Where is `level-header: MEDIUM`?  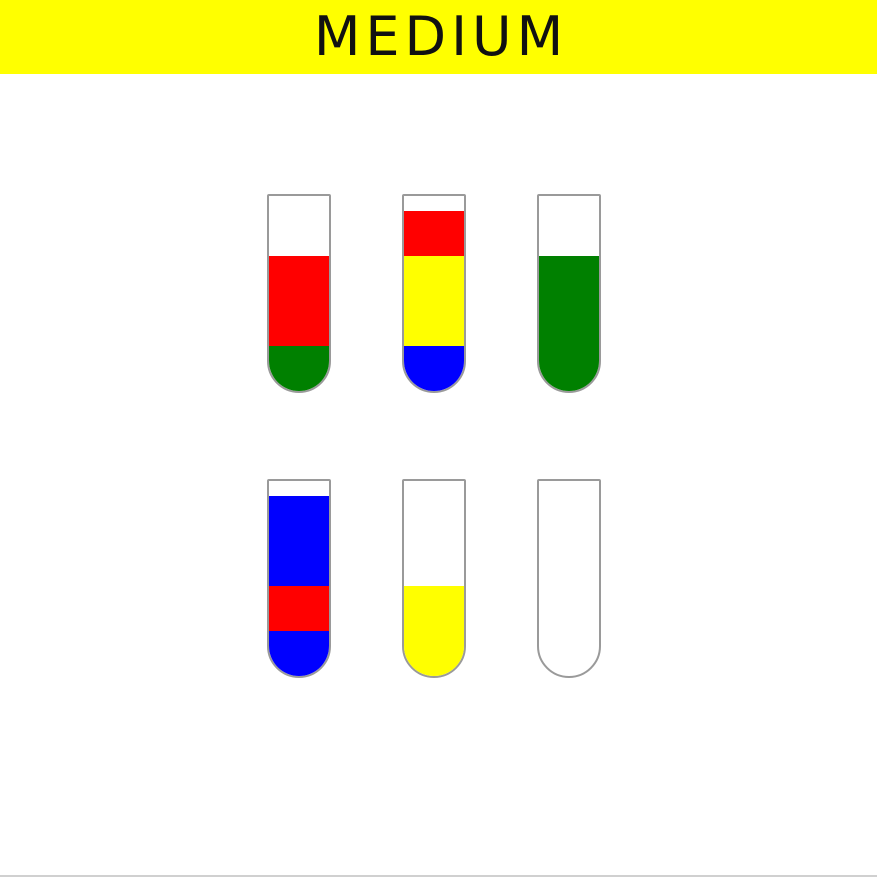
level-header: MEDIUM is located at coordinates (438, 37).